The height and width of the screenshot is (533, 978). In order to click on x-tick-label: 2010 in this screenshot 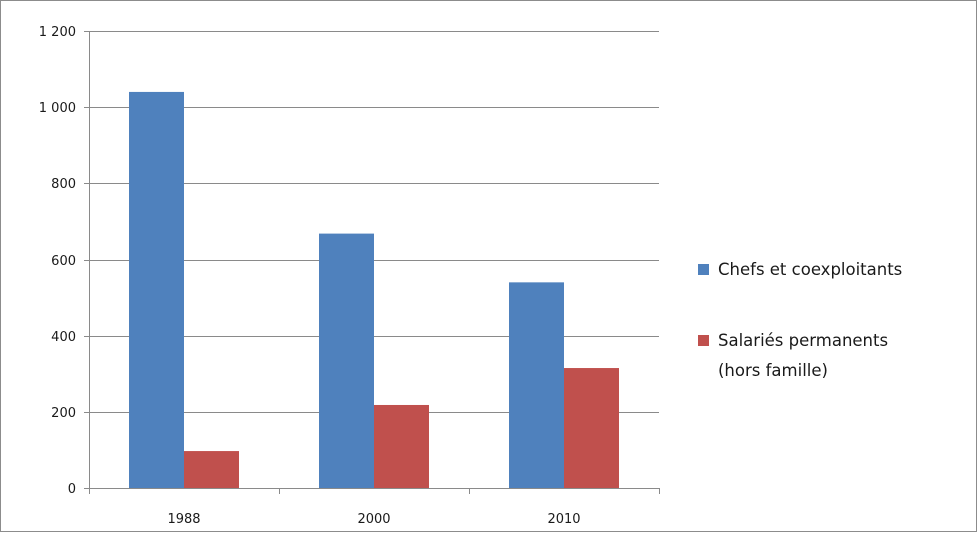, I will do `click(563, 519)`.